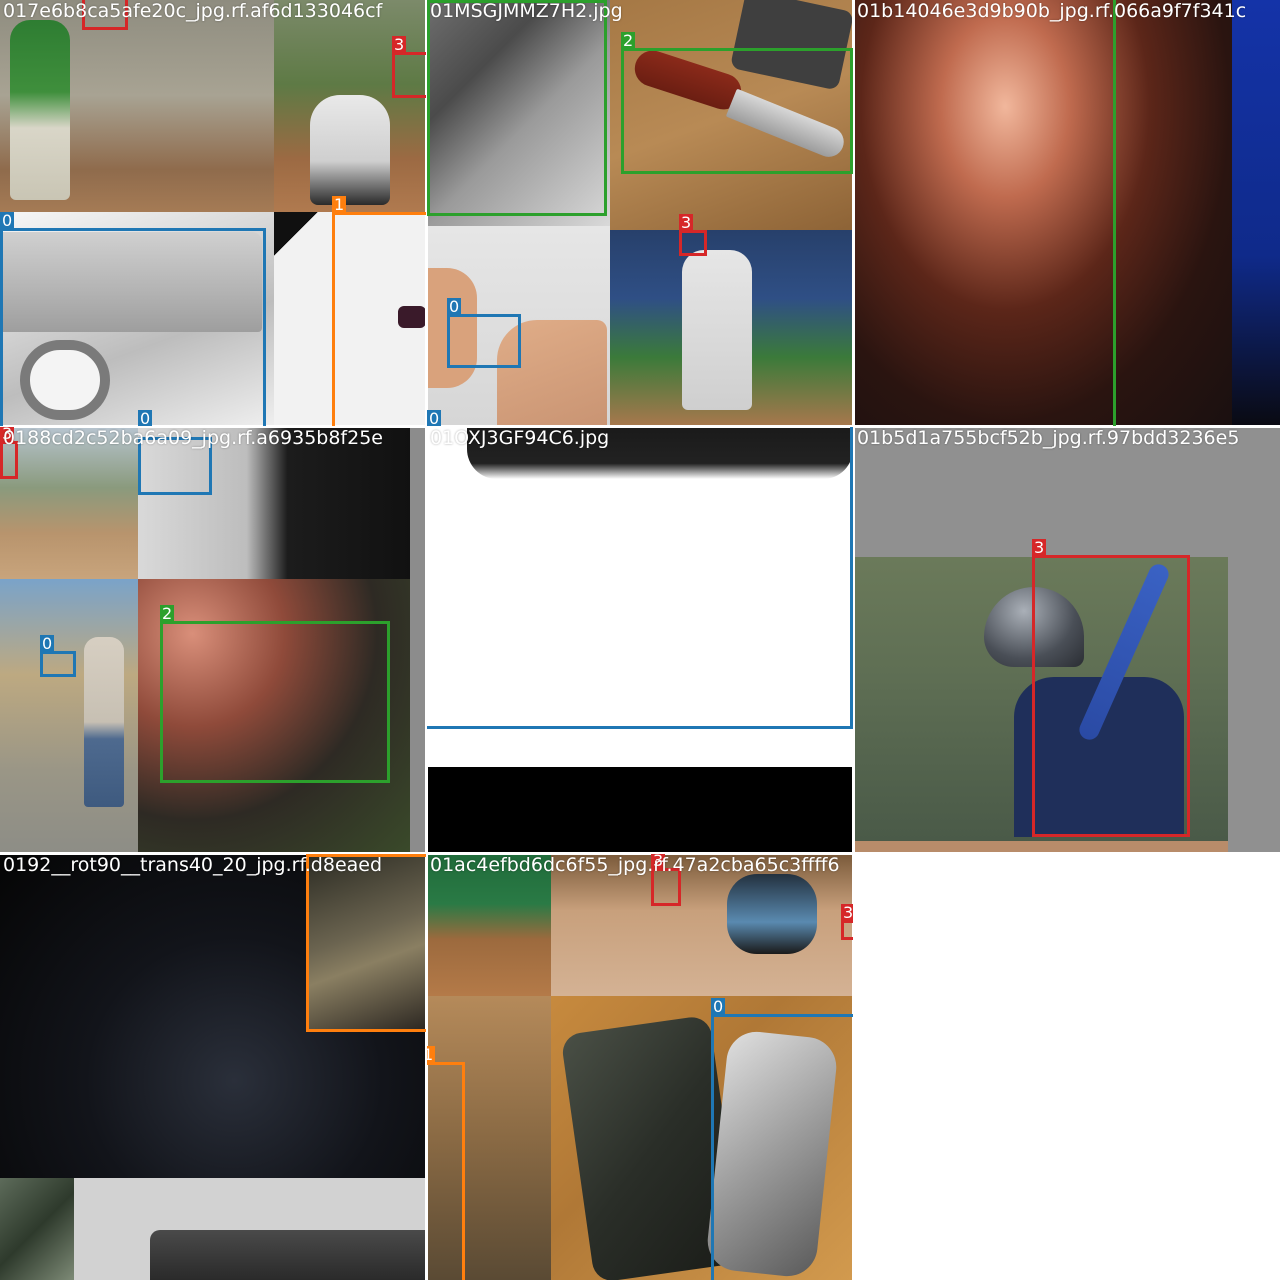 The width and height of the screenshot is (1280, 1280). Describe the element at coordinates (1048, 438) in the screenshot. I see `image-filename: 01b5d1a755bcf52b_jpg.rf.97bdd3236e5` at that location.